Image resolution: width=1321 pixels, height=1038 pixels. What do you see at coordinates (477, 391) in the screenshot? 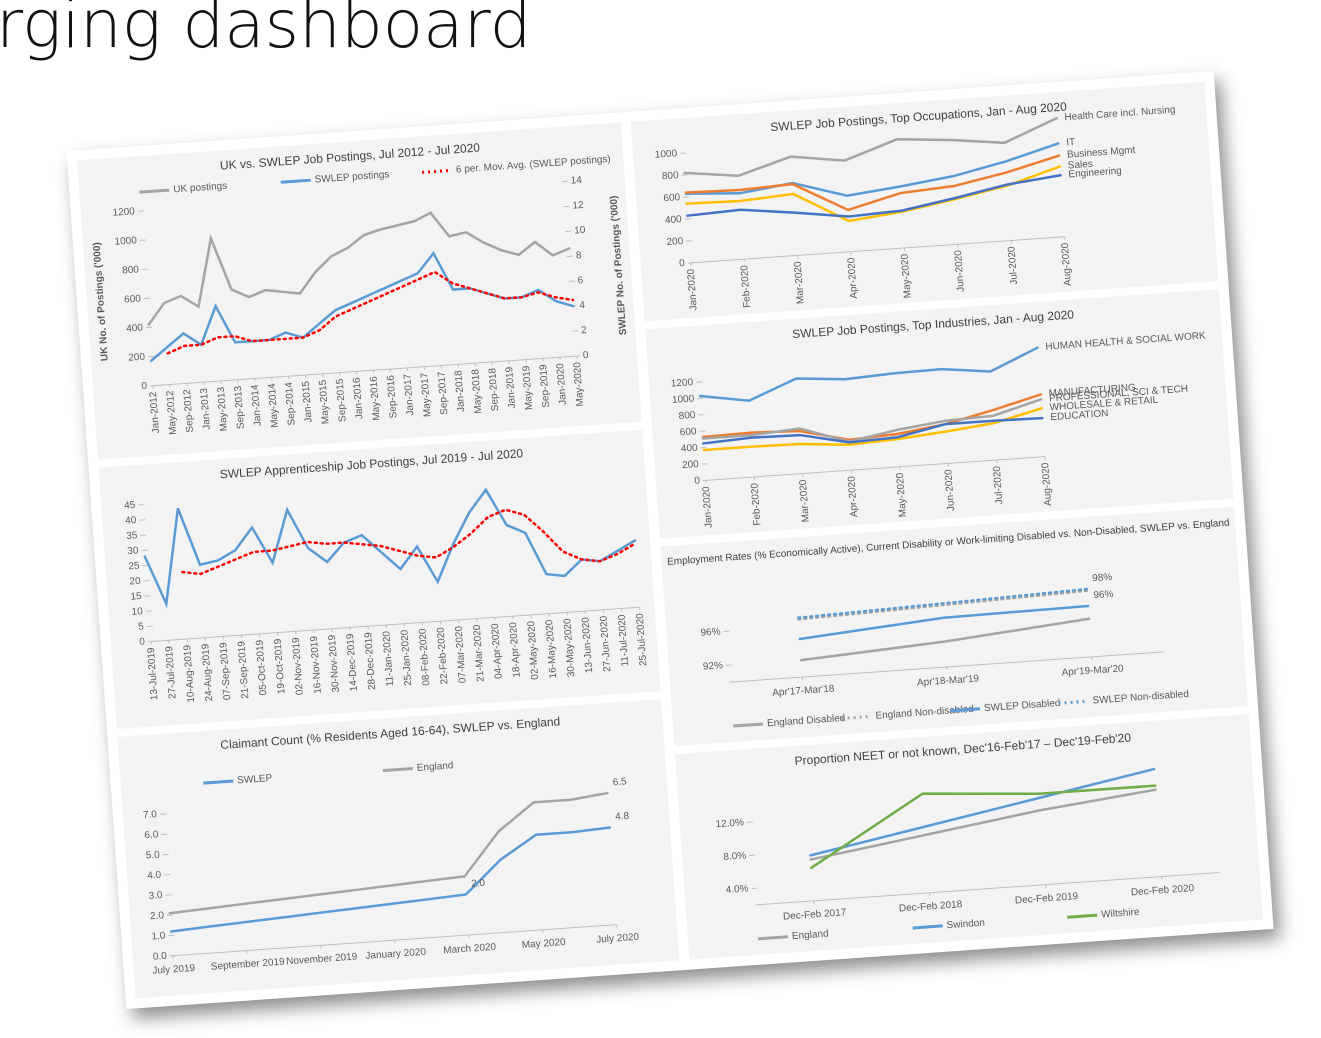
I see `x-tick-label: May-2018` at bounding box center [477, 391].